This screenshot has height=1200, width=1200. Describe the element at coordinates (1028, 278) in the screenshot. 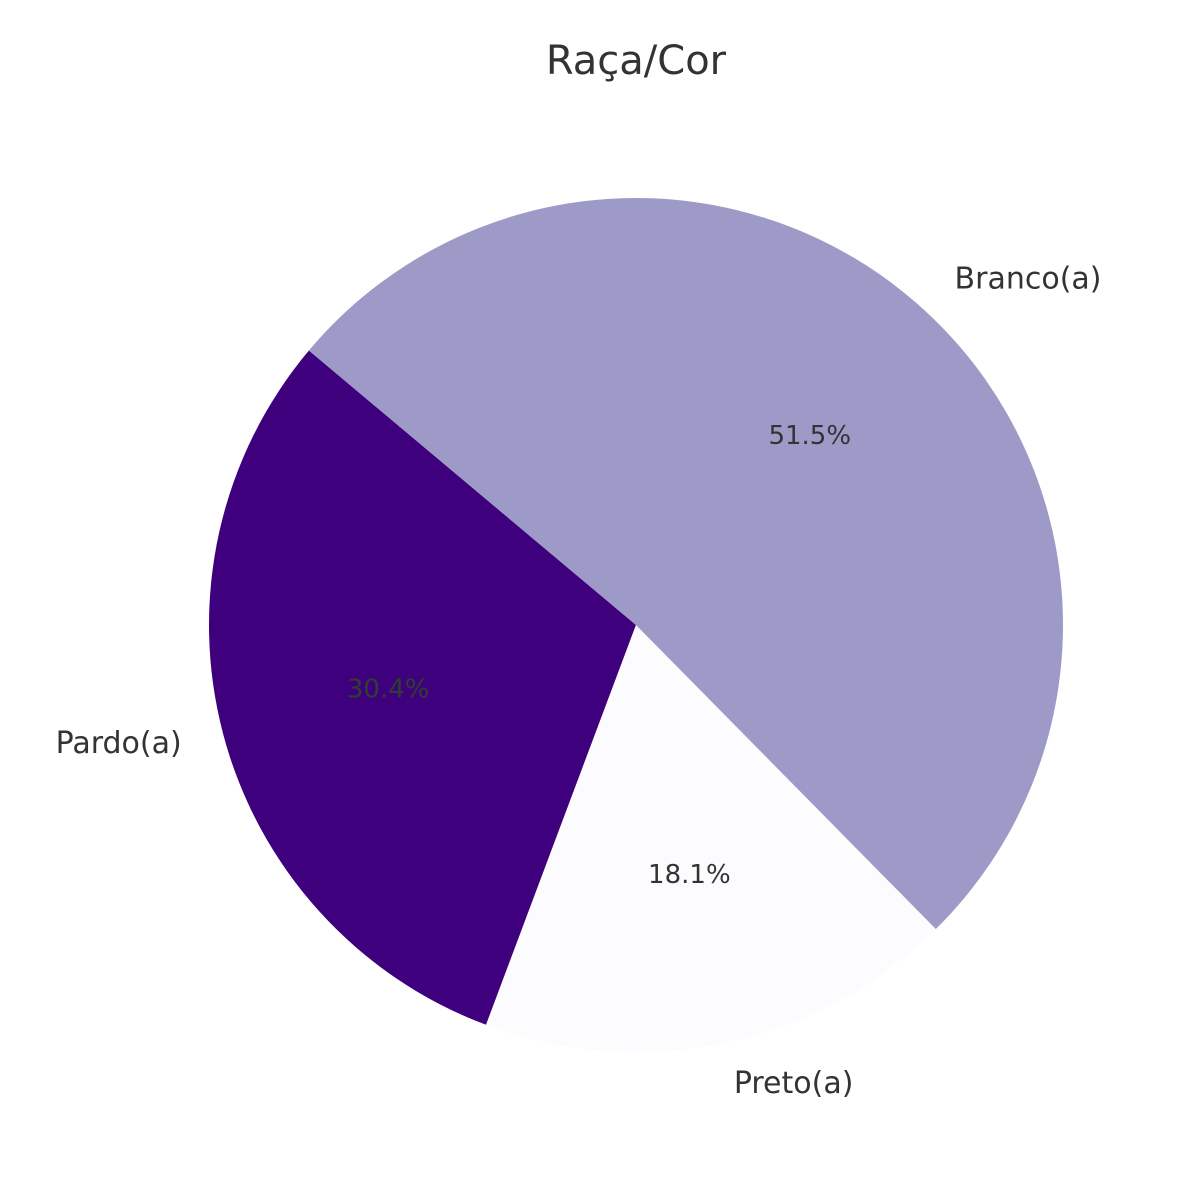

I see `slice-label-branco-a: Branco(a)` at that location.